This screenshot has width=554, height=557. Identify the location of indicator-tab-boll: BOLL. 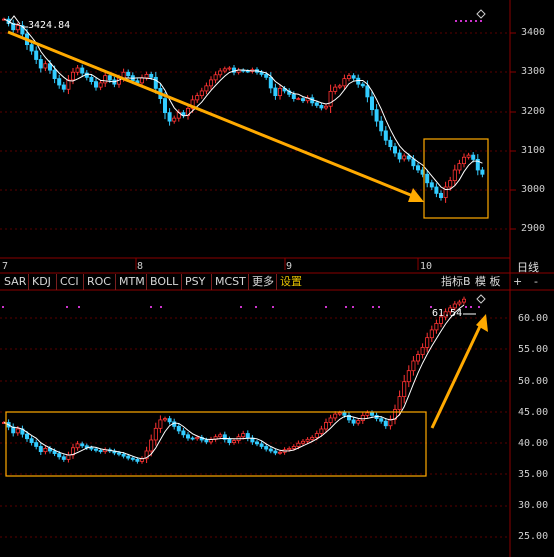
(164, 281).